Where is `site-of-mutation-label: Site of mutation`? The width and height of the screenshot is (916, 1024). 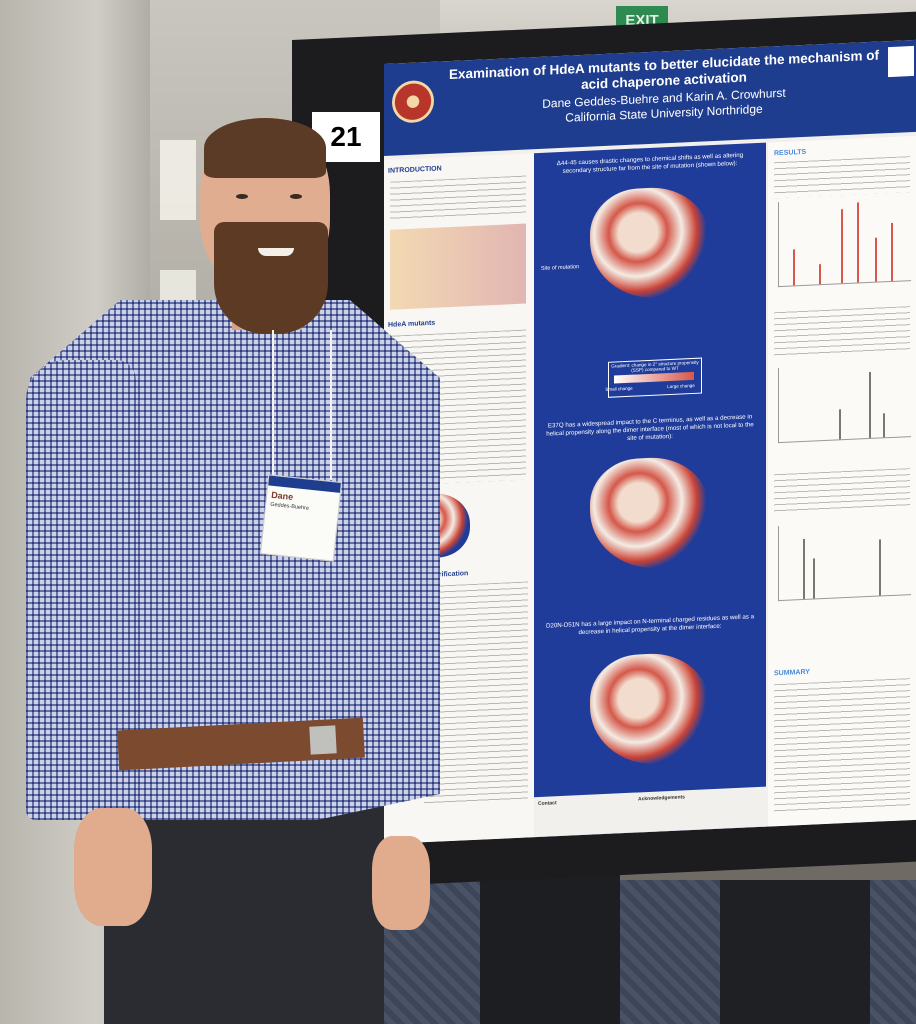 site-of-mutation-label: Site of mutation is located at coordinates (560, 268).